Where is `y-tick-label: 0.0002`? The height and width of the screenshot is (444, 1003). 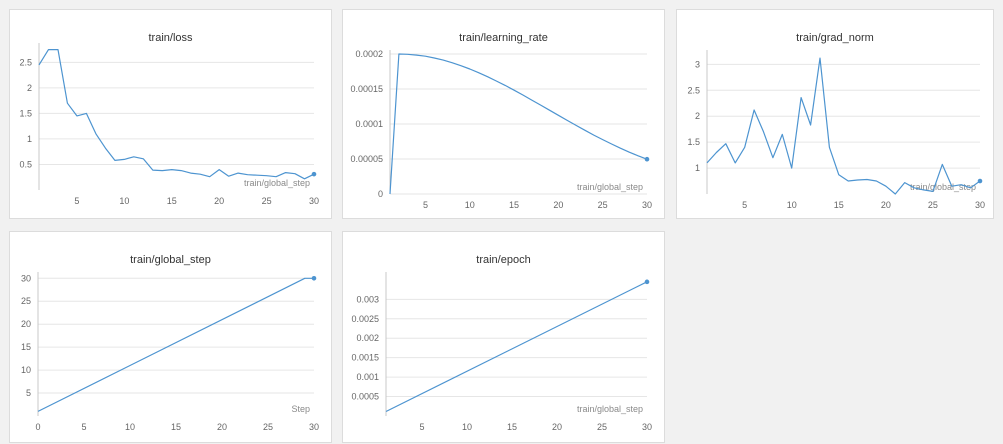 y-tick-label: 0.0002 is located at coordinates (369, 54).